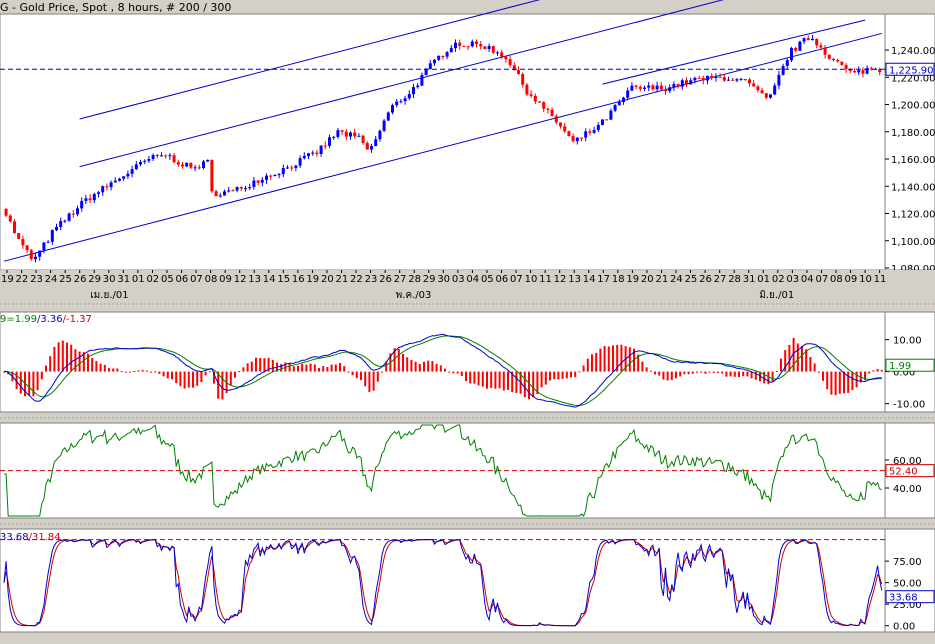  Describe the element at coordinates (7, 319) in the screenshot. I see `macd-legend-prefix: 9=` at that location.